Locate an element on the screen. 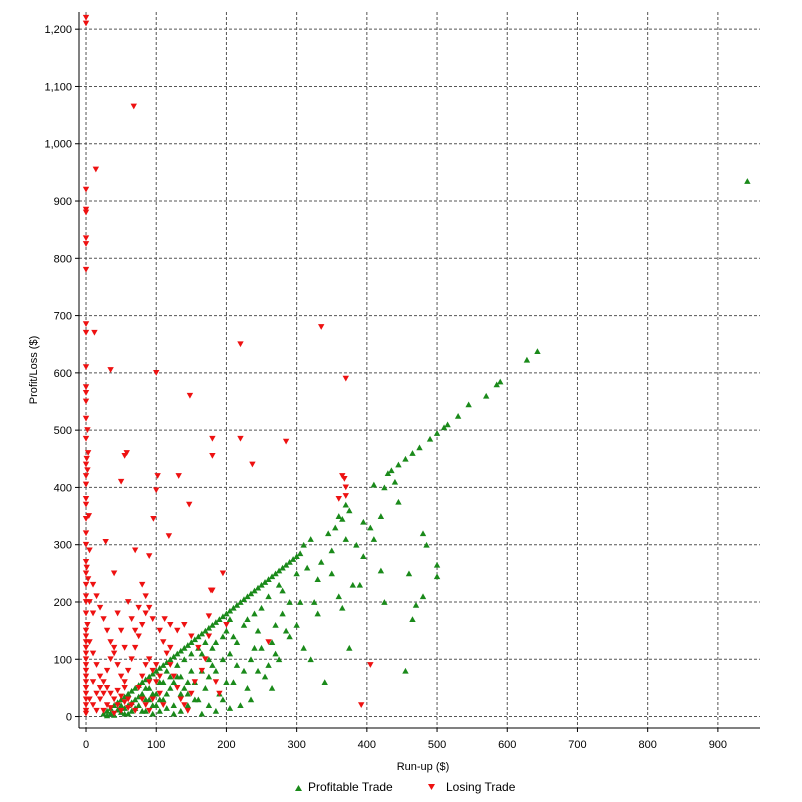 The height and width of the screenshot is (802, 802). y-tick-label: 1,200 is located at coordinates (58, 30).